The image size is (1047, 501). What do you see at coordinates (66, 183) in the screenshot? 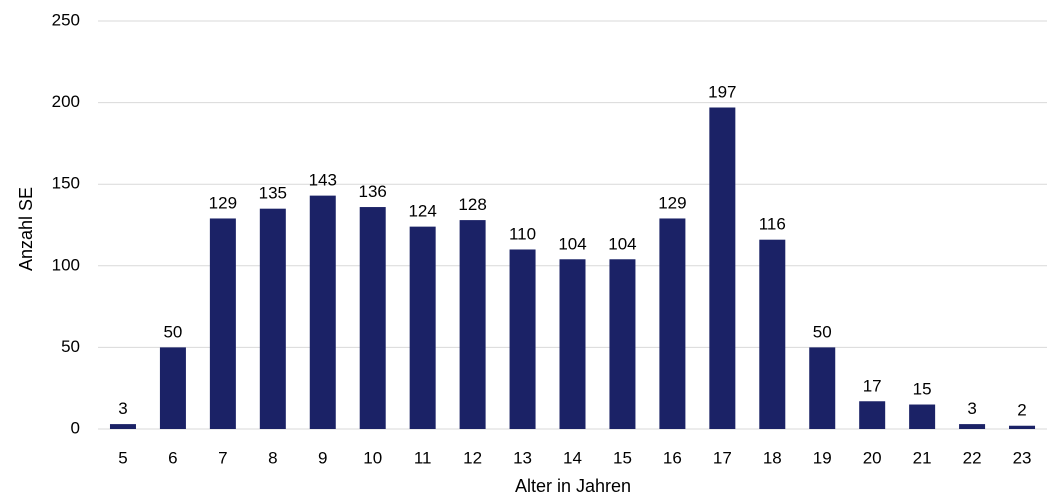
I see `y-tick-label: 150` at bounding box center [66, 183].